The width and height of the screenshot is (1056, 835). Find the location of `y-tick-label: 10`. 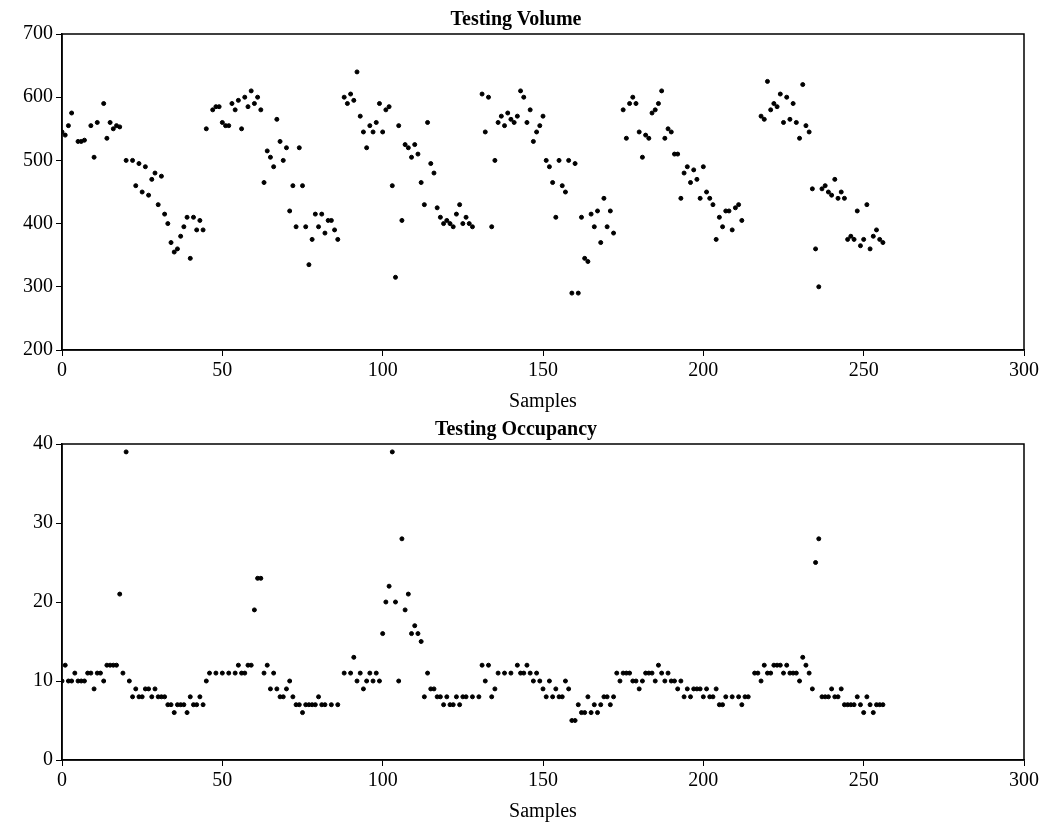

y-tick-label: 10 is located at coordinates (43, 679).